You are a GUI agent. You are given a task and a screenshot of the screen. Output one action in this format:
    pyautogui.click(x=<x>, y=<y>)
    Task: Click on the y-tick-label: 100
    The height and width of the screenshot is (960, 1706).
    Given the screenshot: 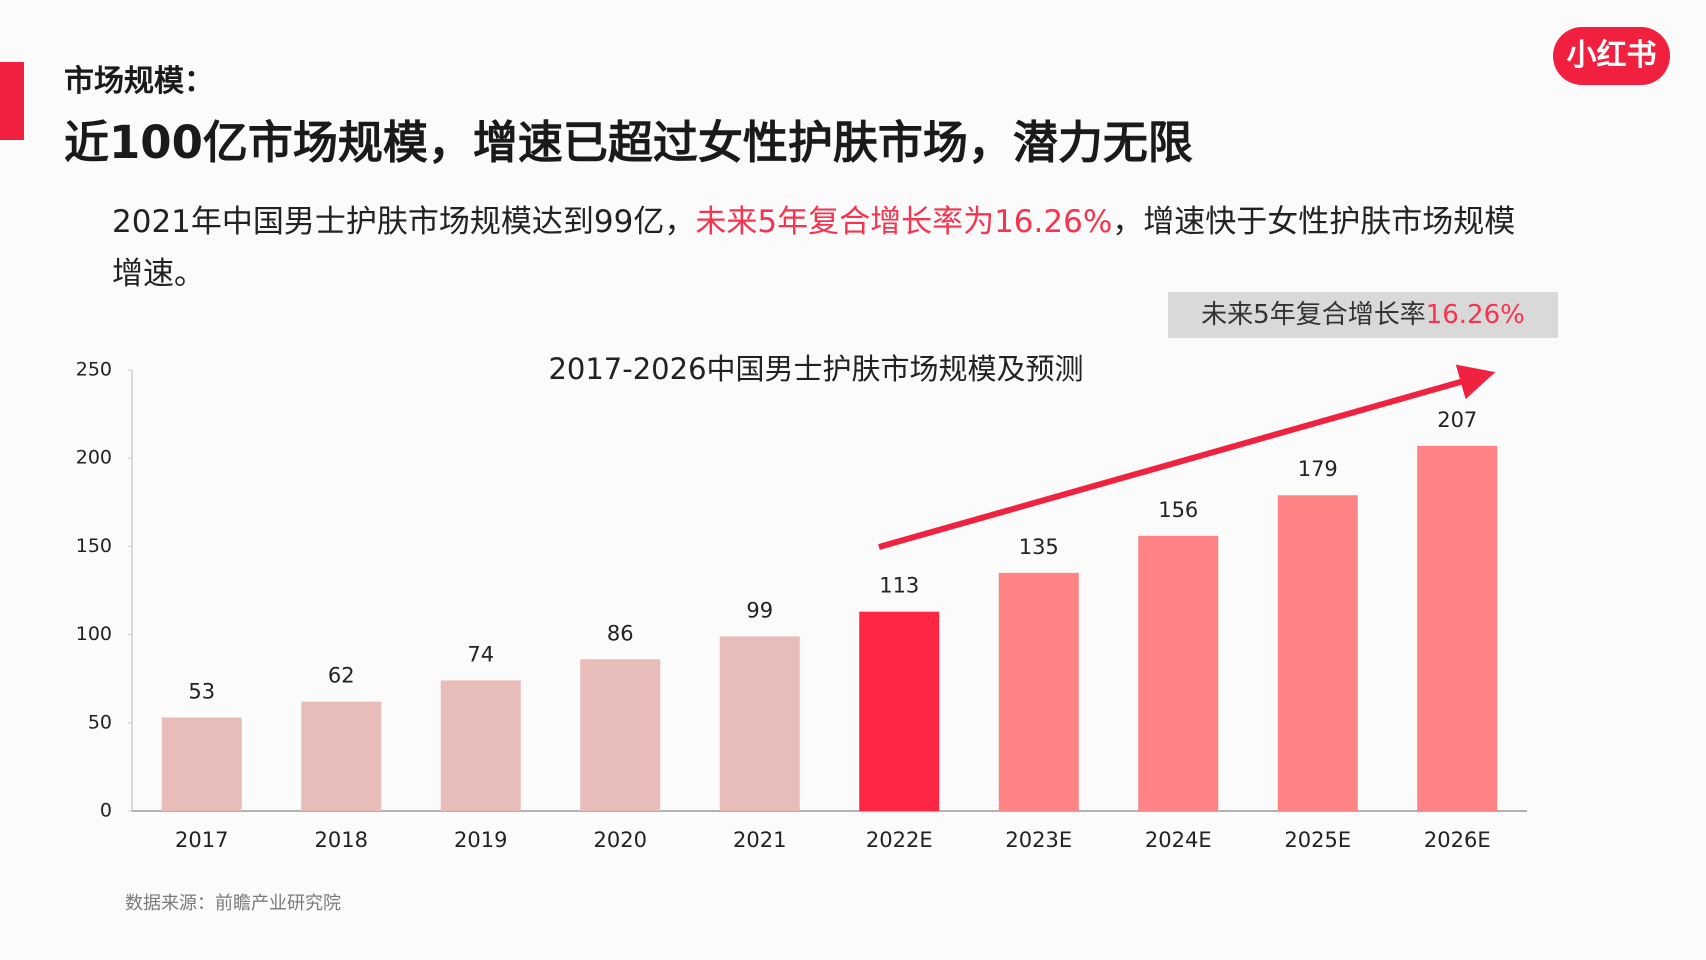 What is the action you would take?
    pyautogui.click(x=94, y=634)
    